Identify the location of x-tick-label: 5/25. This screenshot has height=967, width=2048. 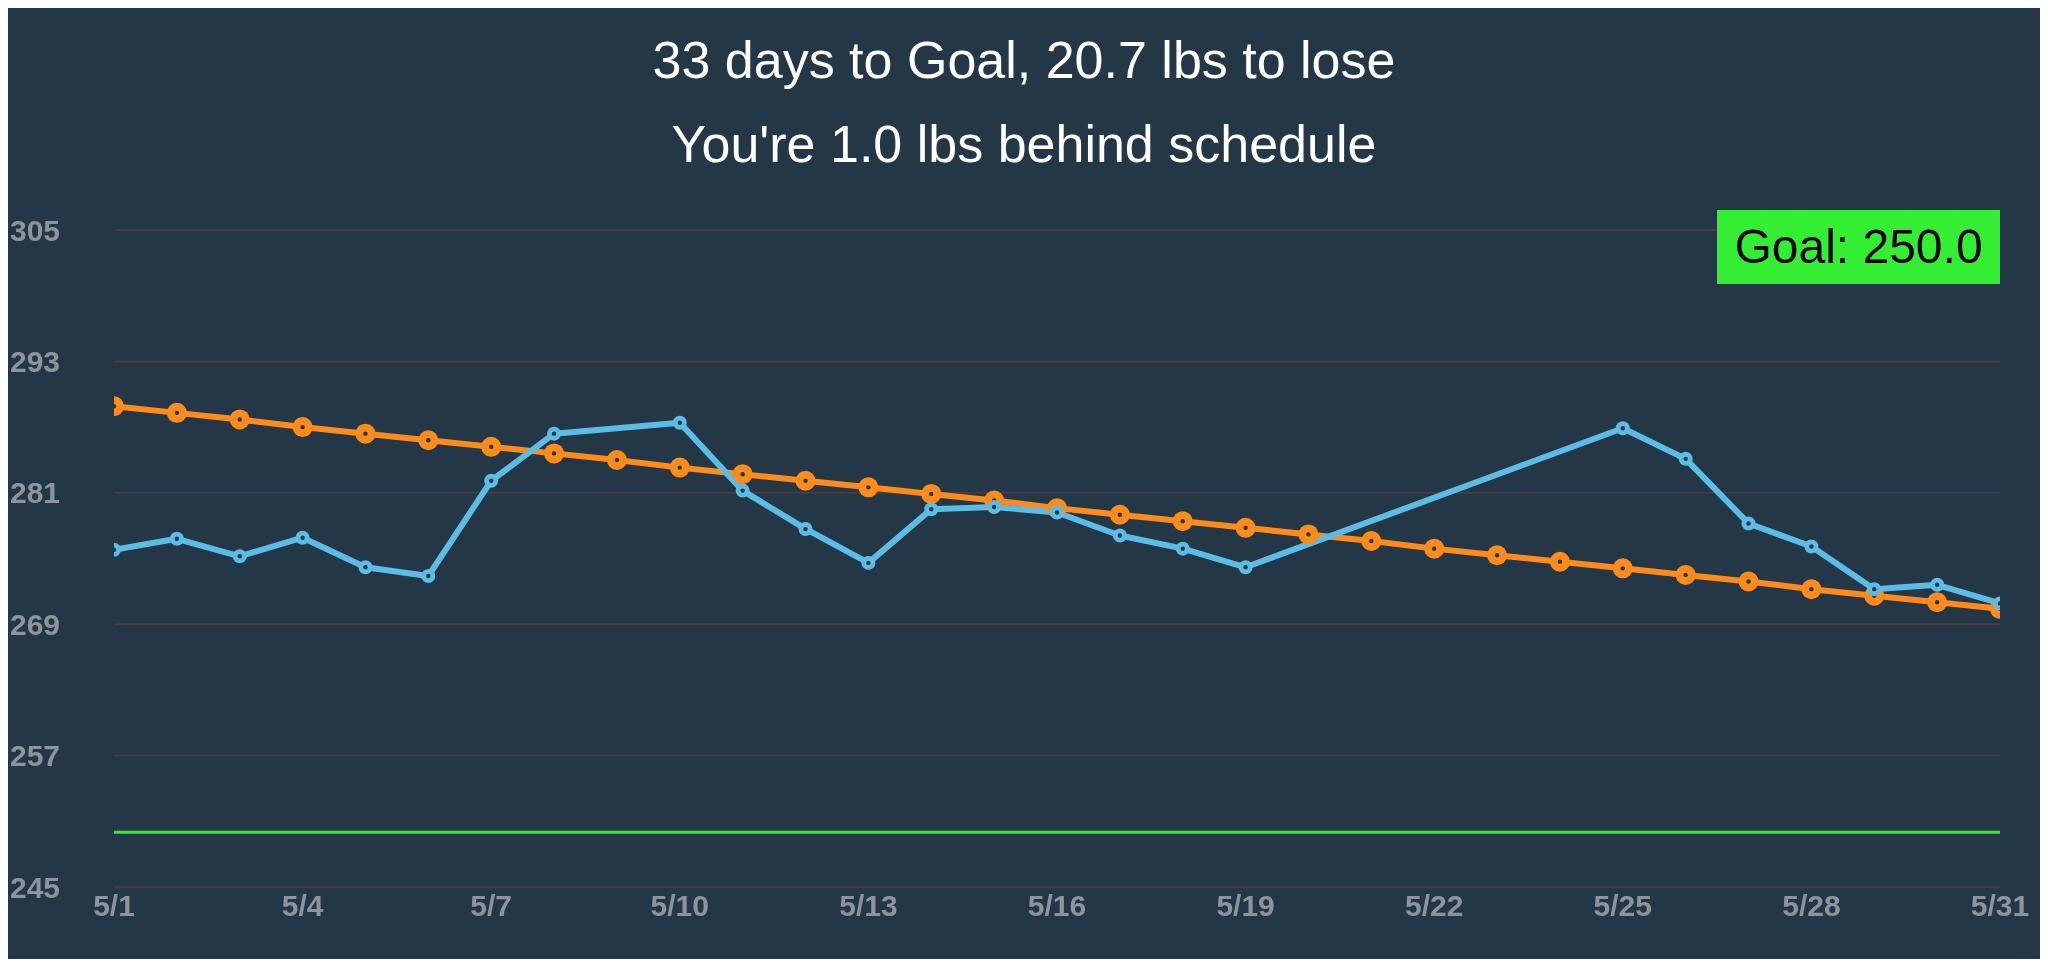
(1622, 906).